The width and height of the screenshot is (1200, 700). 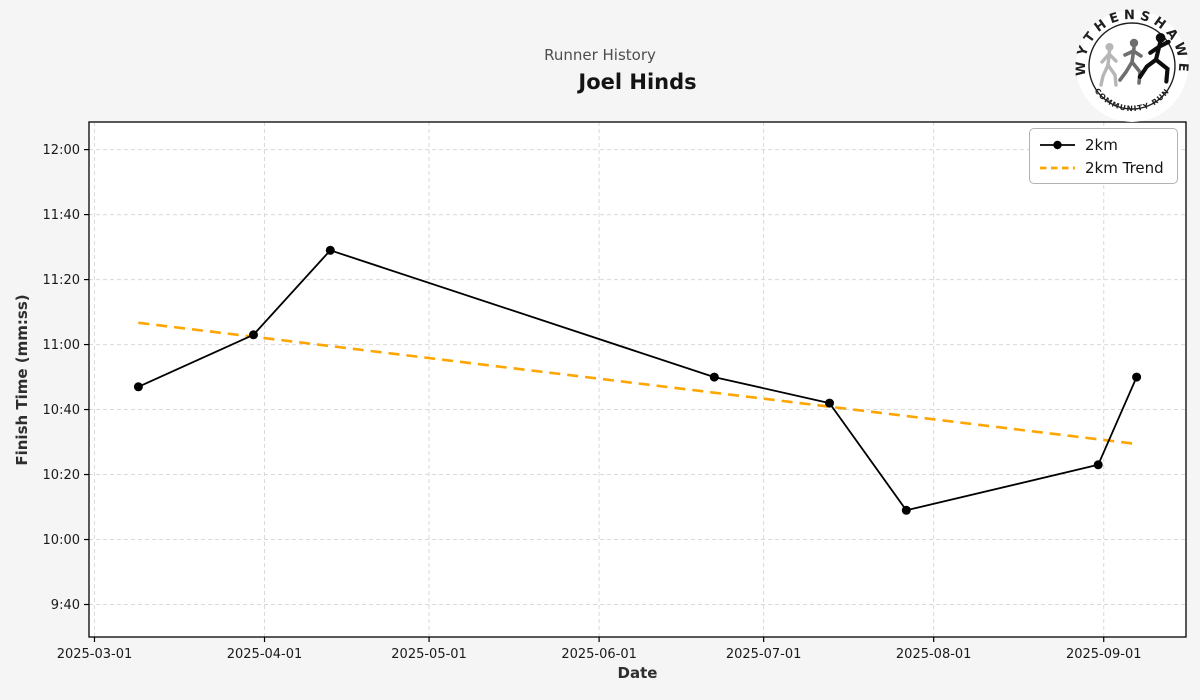 I want to click on x-tick-label: 2025-04-01, so click(x=265, y=654).